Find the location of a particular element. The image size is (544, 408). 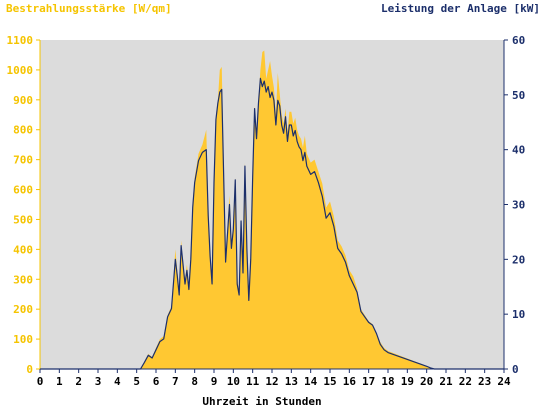

left-y-ticks: 0 100 200 300 400 500 600 700 800 900 1000 1100 is located at coordinates (23, 205).